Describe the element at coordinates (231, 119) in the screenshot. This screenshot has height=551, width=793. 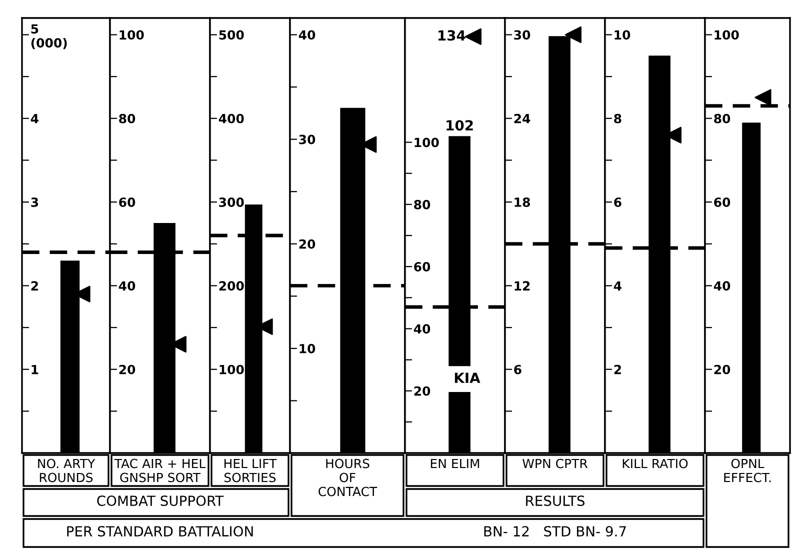
I see `y-tick-label: 400` at that location.